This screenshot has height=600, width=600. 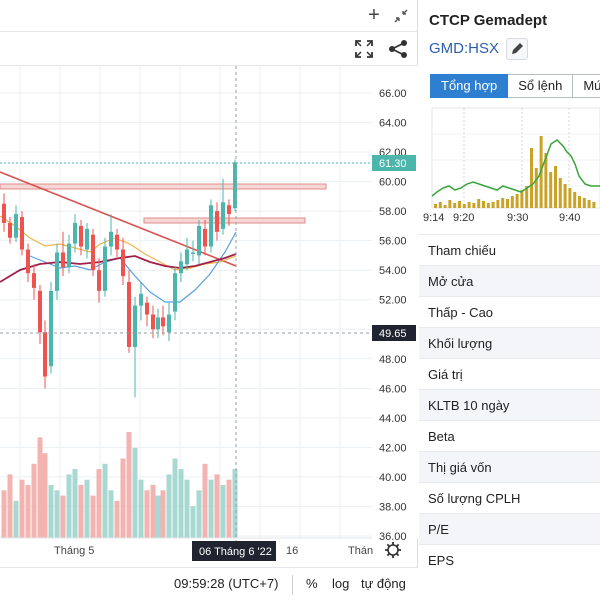 I want to click on price-tick-1: 64.00, so click(x=393, y=124).